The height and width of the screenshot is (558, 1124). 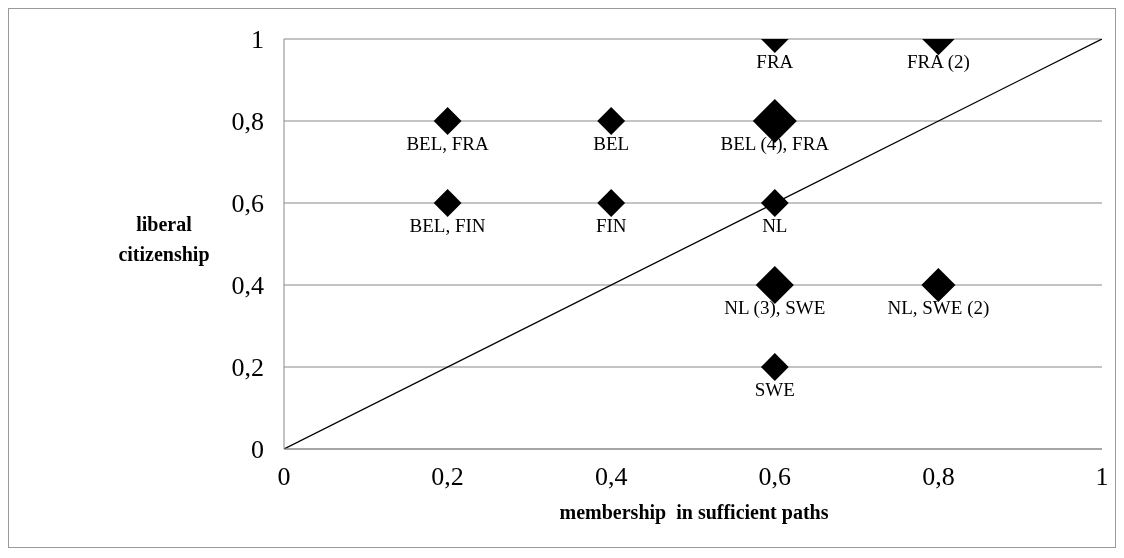 What do you see at coordinates (938, 62) in the screenshot?
I see `annotation: FRA (2)` at bounding box center [938, 62].